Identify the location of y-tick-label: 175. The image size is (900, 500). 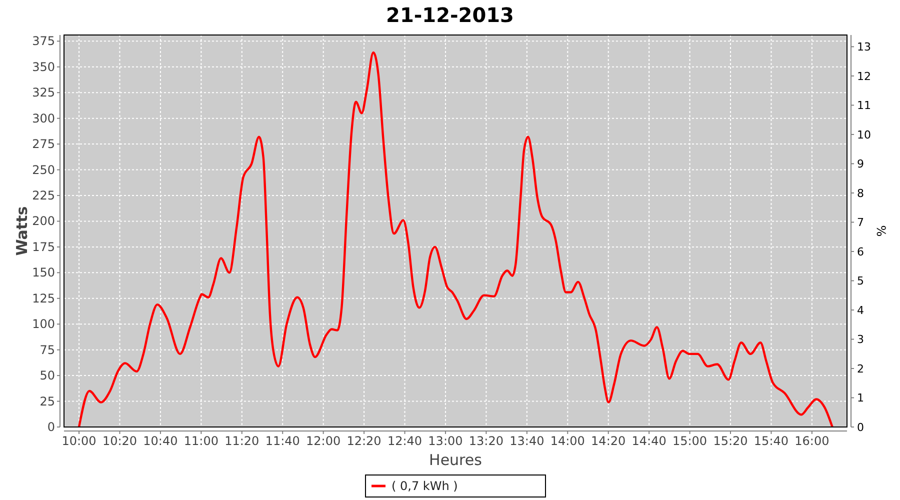
(43, 247).